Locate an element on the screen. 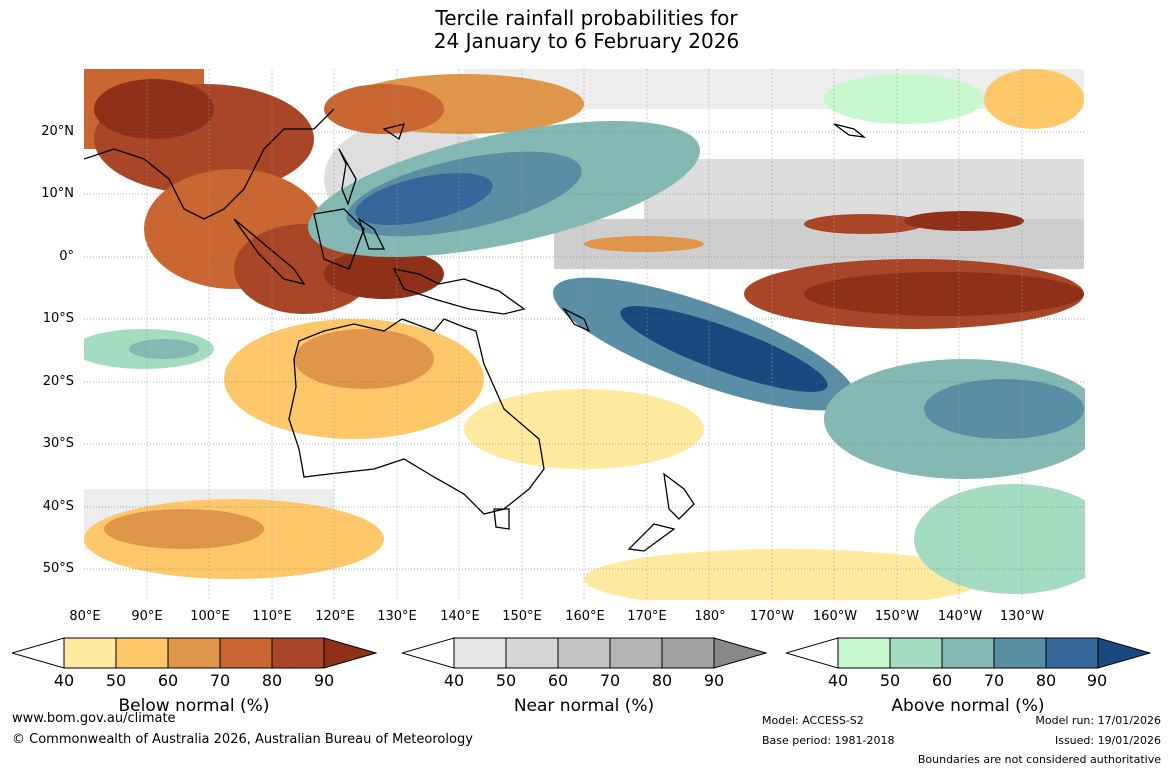 The height and width of the screenshot is (770, 1173). legend-below-tick-80: 80 is located at coordinates (272, 680).